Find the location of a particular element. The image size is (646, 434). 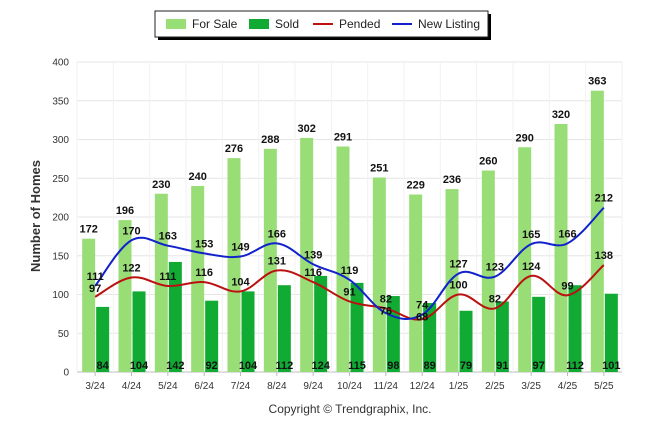

label-for-sale: 230 is located at coordinates (161, 185).